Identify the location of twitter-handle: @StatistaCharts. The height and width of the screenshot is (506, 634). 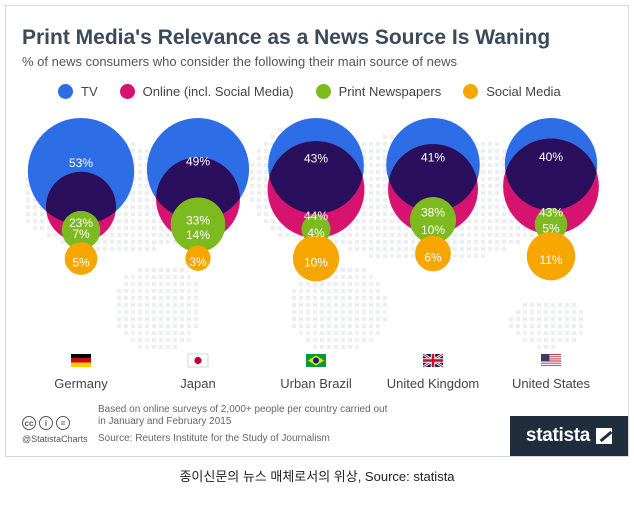
(55, 439).